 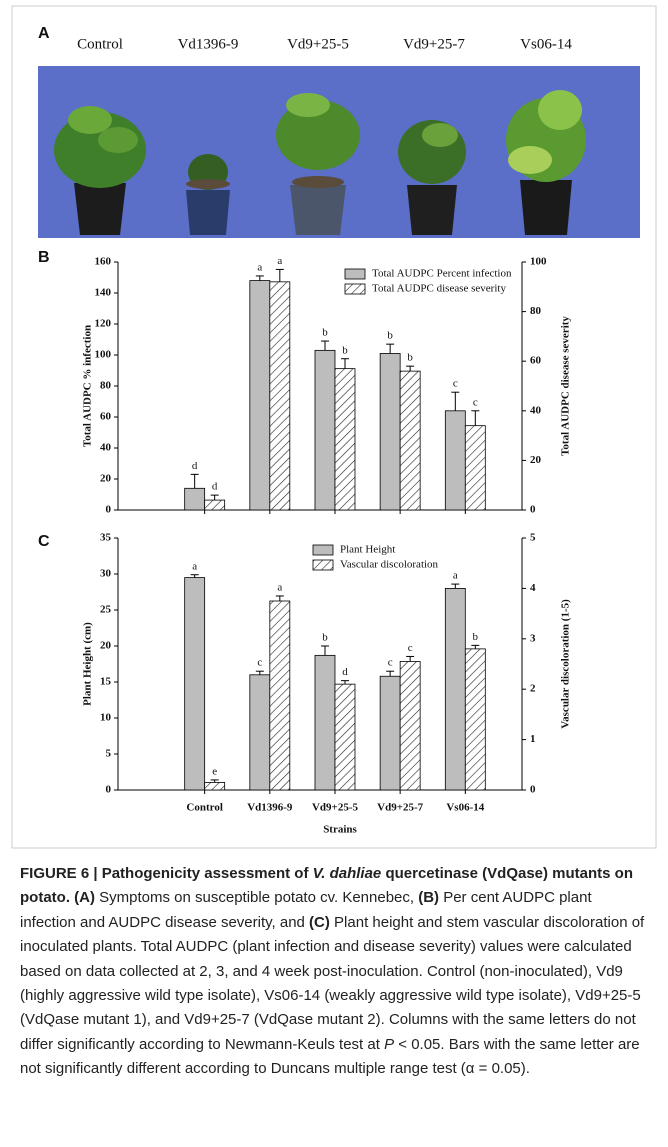 What do you see at coordinates (100, 44) in the screenshot?
I see `photo-label: Control` at bounding box center [100, 44].